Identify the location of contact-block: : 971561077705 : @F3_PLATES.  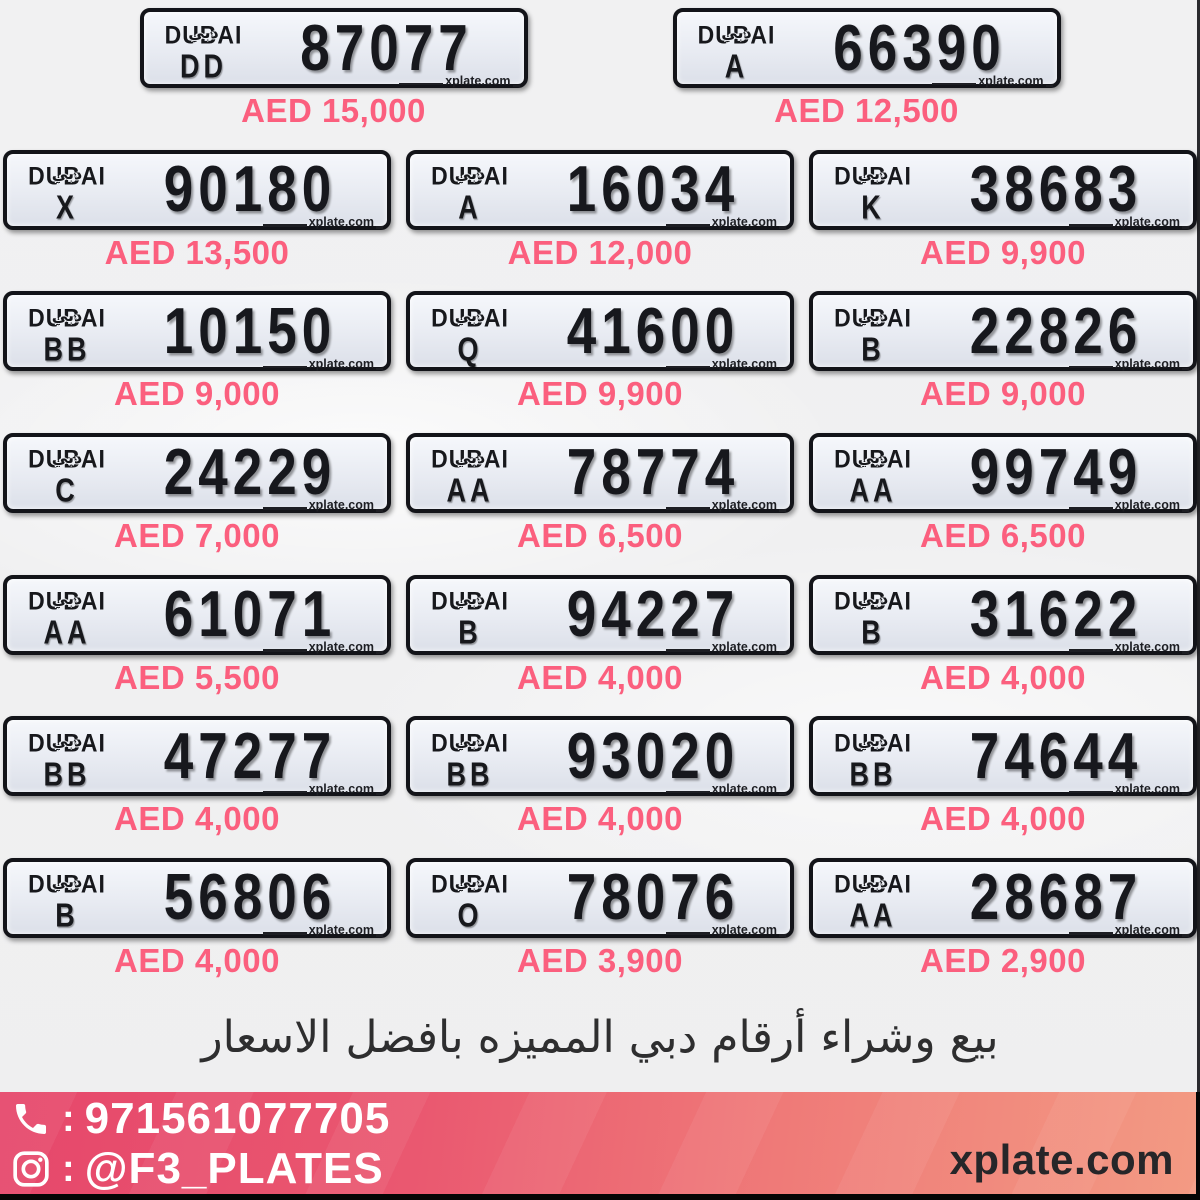
(199, 1144).